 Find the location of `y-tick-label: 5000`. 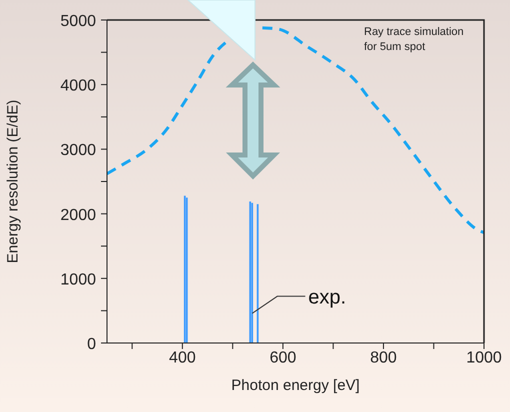

y-tick-label: 5000 is located at coordinates (78, 21).